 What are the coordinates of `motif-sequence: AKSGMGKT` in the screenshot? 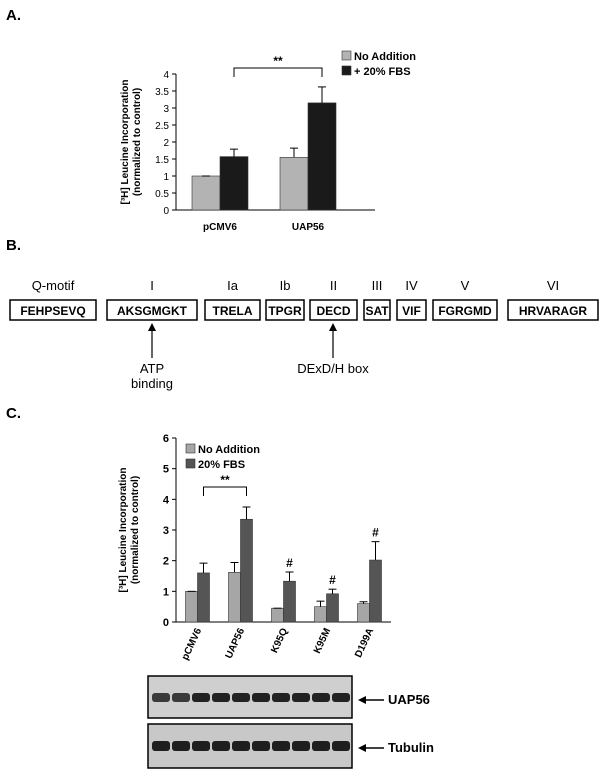 It's located at (152, 311).